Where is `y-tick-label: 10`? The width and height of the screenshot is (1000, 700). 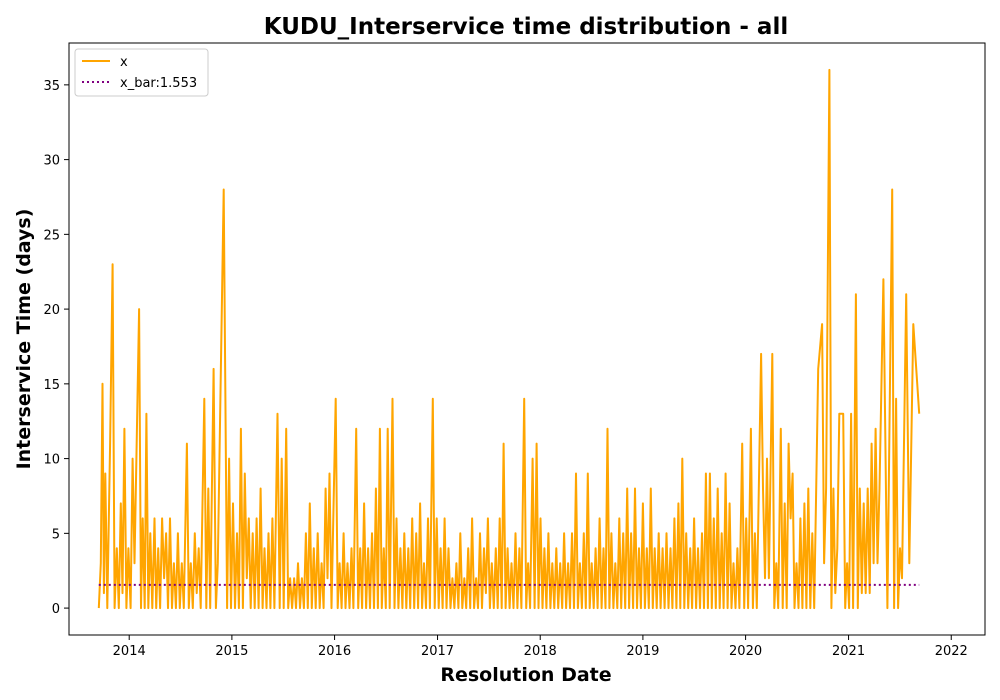
y-tick-label: 10 is located at coordinates (51, 460).